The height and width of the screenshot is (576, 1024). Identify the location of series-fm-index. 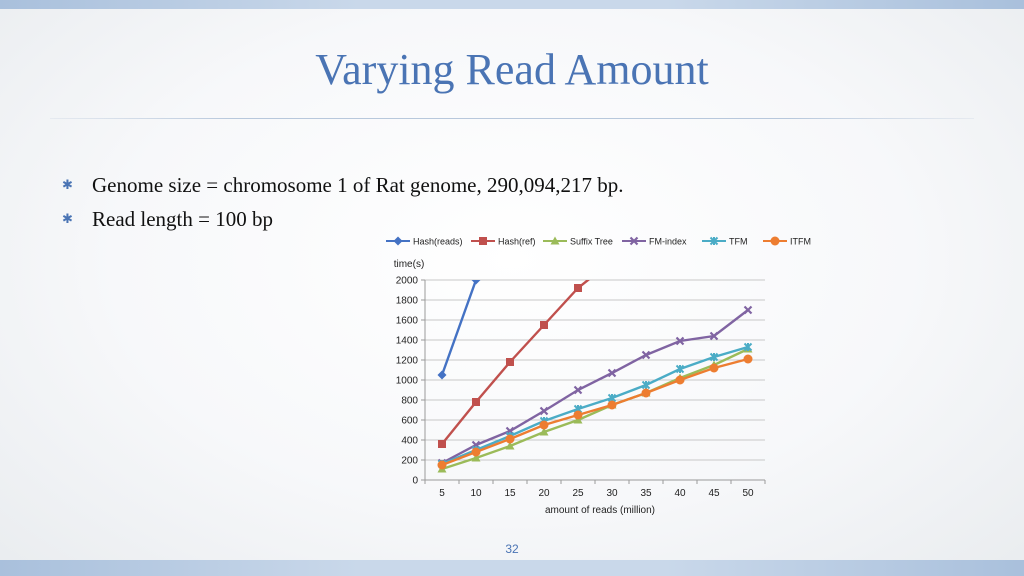
(595, 386).